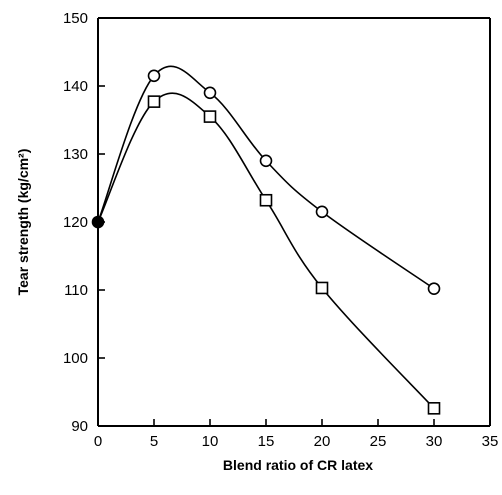  Describe the element at coordinates (98, 441) in the screenshot. I see `x-tick-label: 0` at that location.